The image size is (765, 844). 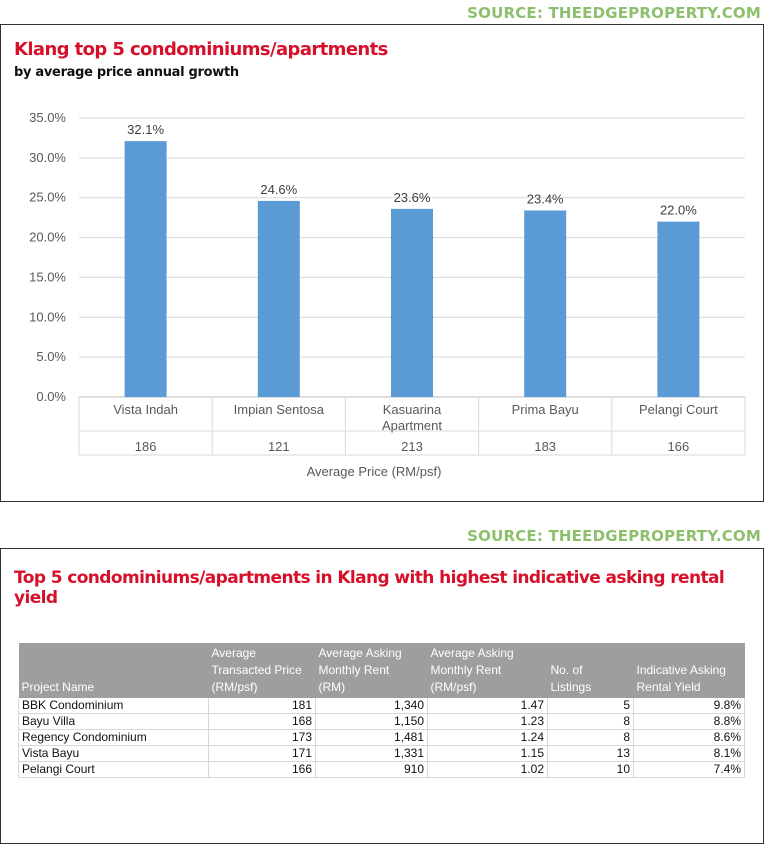 I want to click on column-header: No. of Listings, so click(x=590, y=670).